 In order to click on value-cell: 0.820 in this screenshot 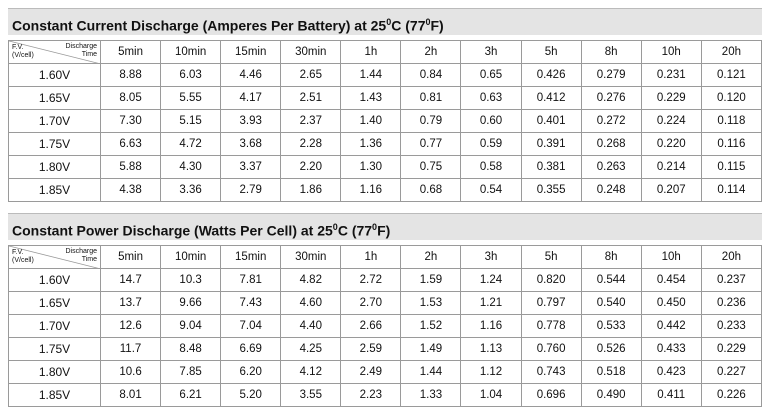, I will do `click(551, 280)`.